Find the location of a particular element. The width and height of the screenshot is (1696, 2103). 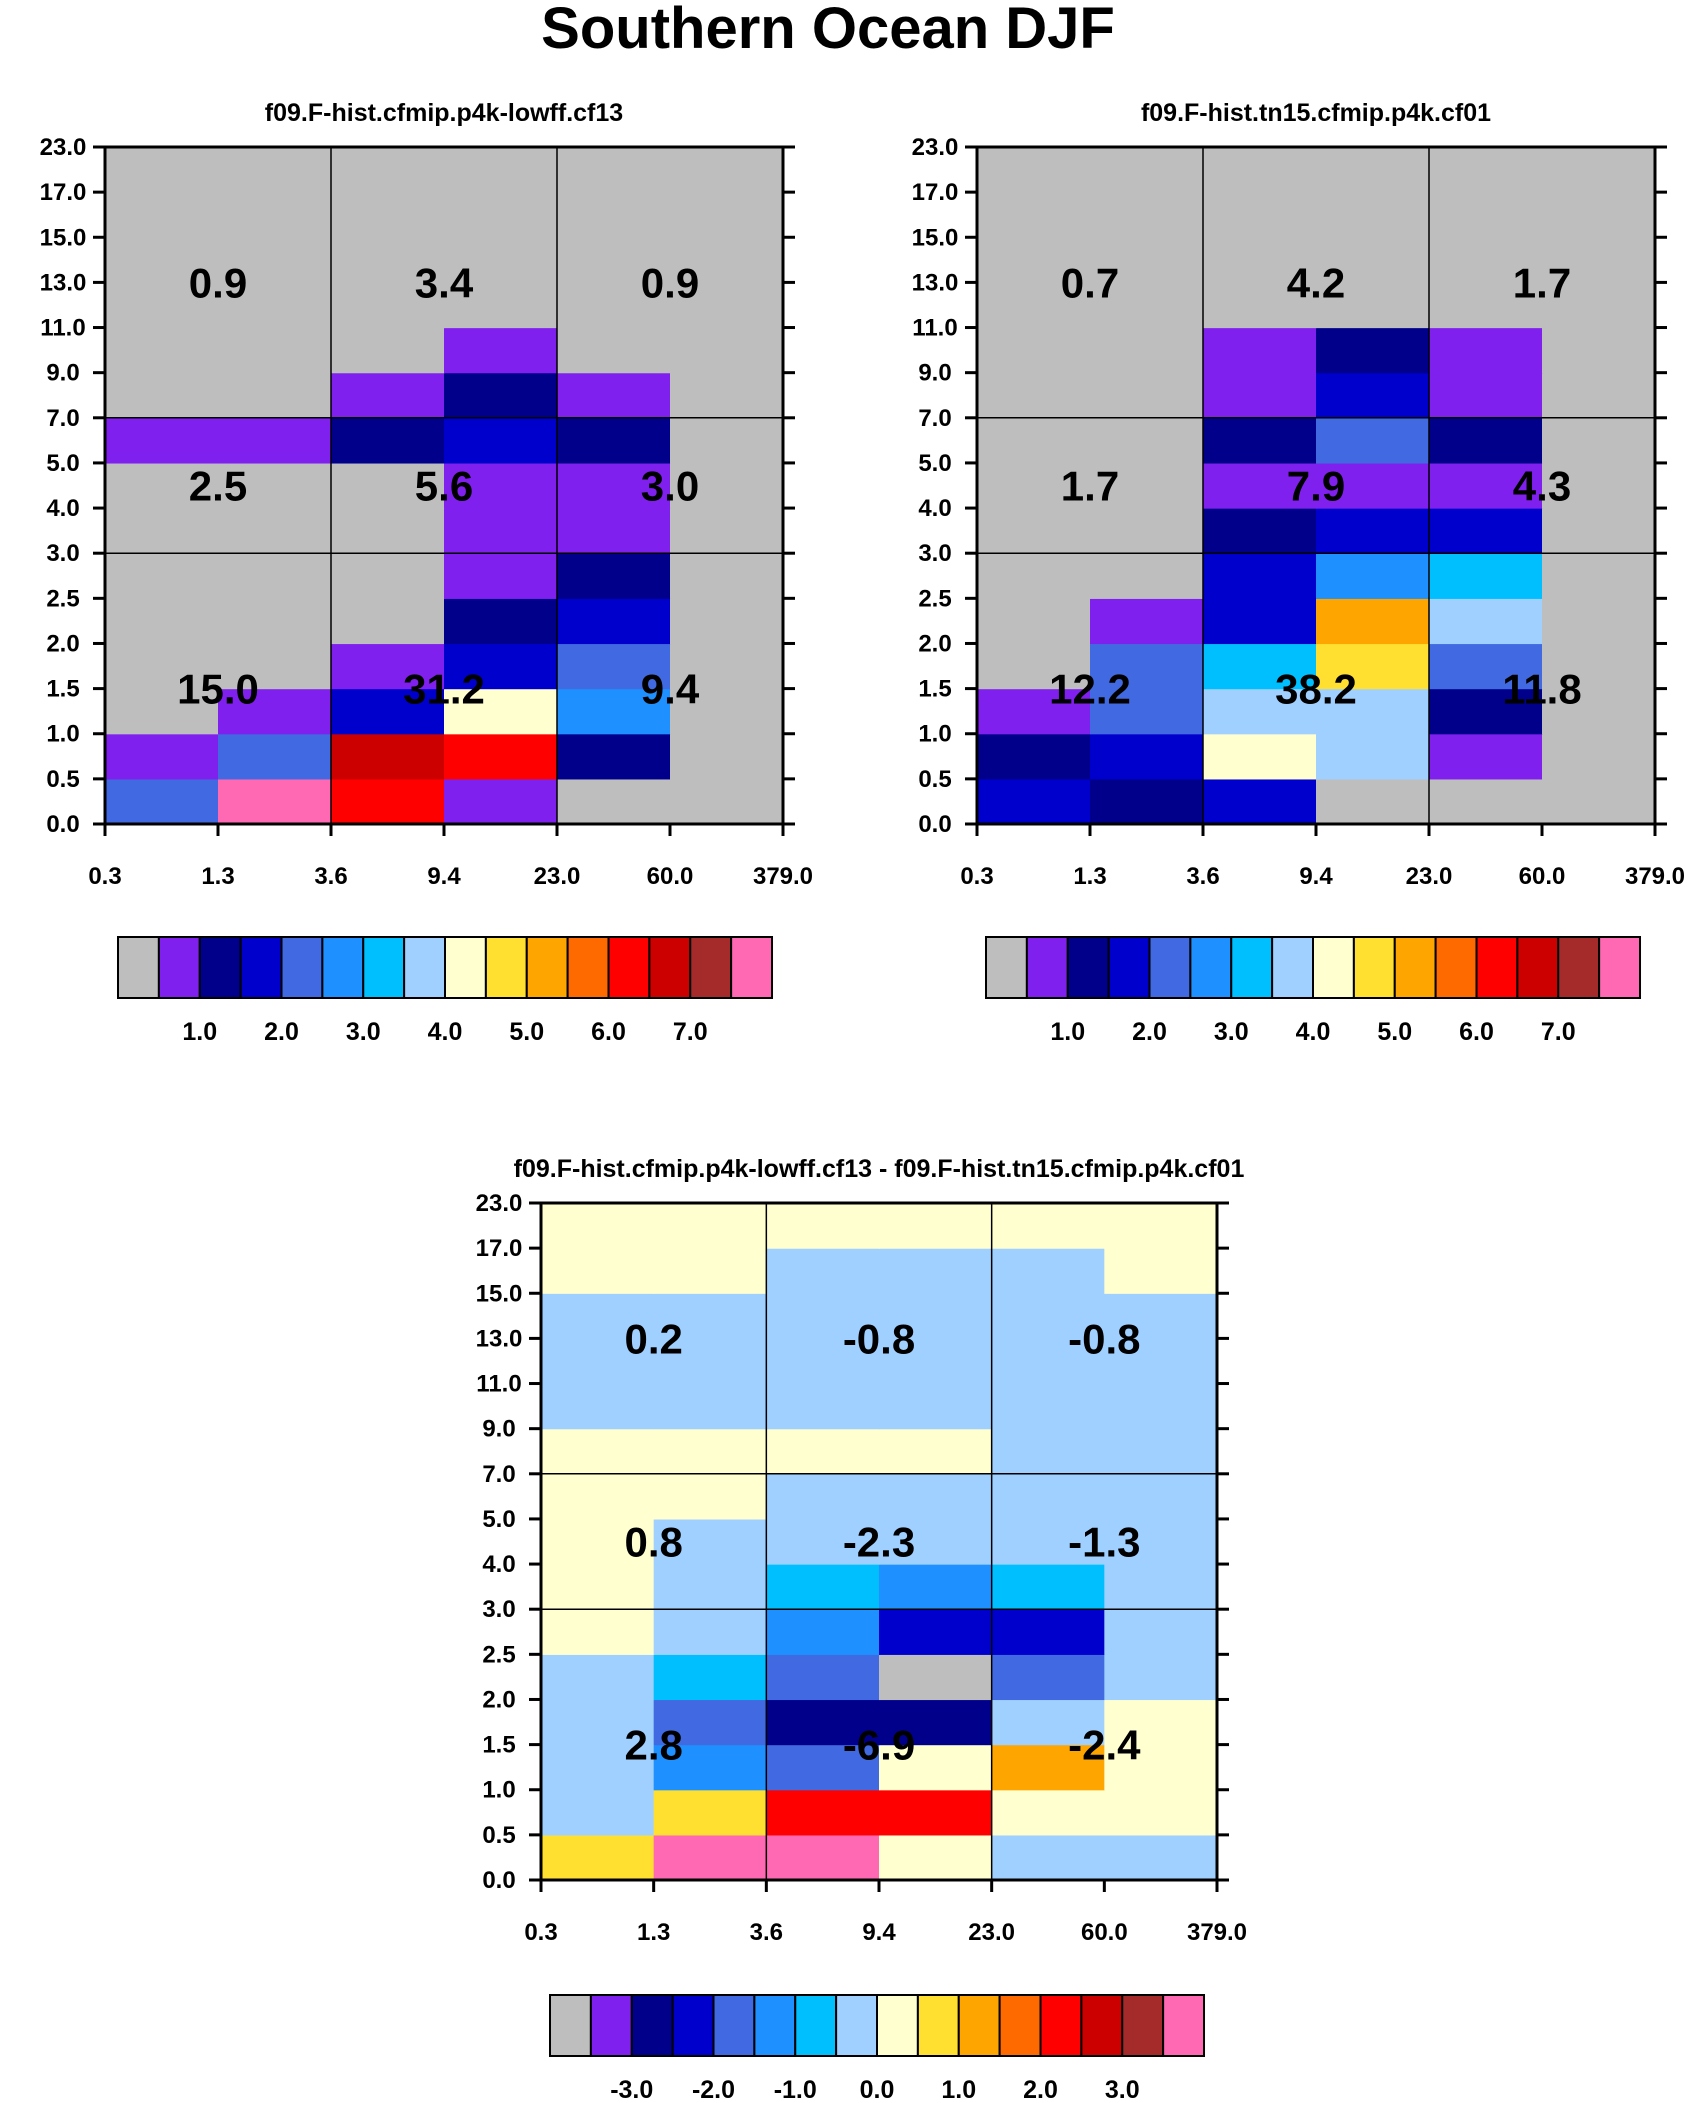

summary-value: 0.2 is located at coordinates (653, 1338).